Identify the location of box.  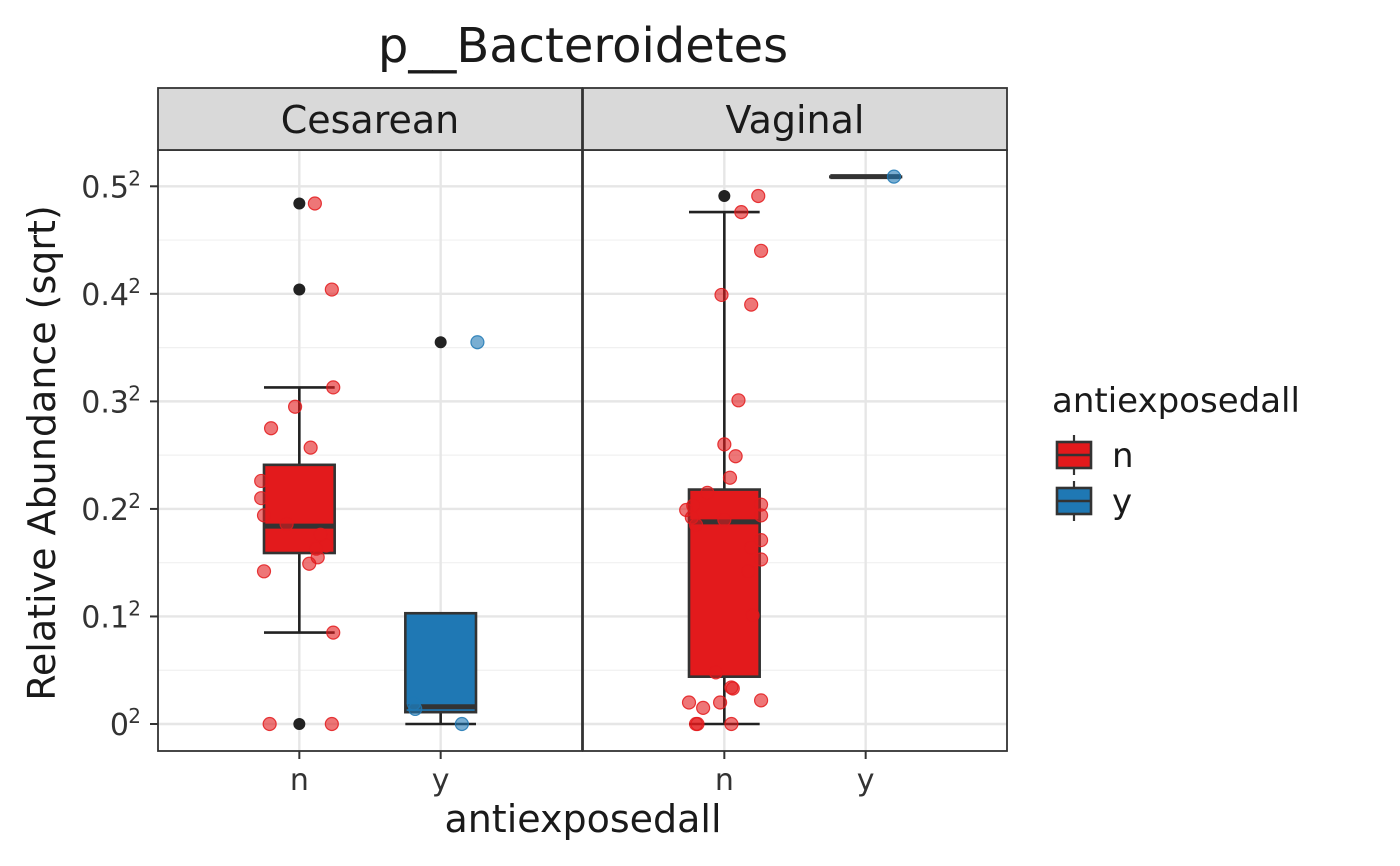
(441, 662).